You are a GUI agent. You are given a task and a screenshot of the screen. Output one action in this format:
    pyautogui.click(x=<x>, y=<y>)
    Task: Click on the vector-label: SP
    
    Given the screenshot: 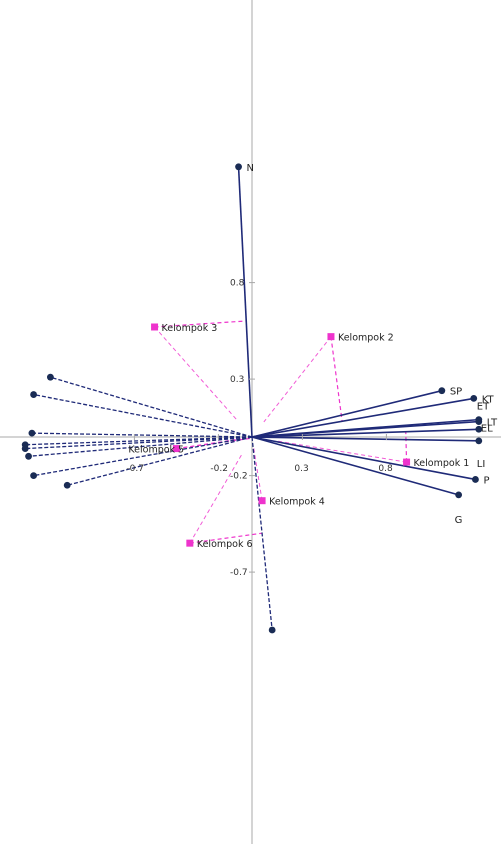 What is the action you would take?
    pyautogui.click(x=456, y=392)
    